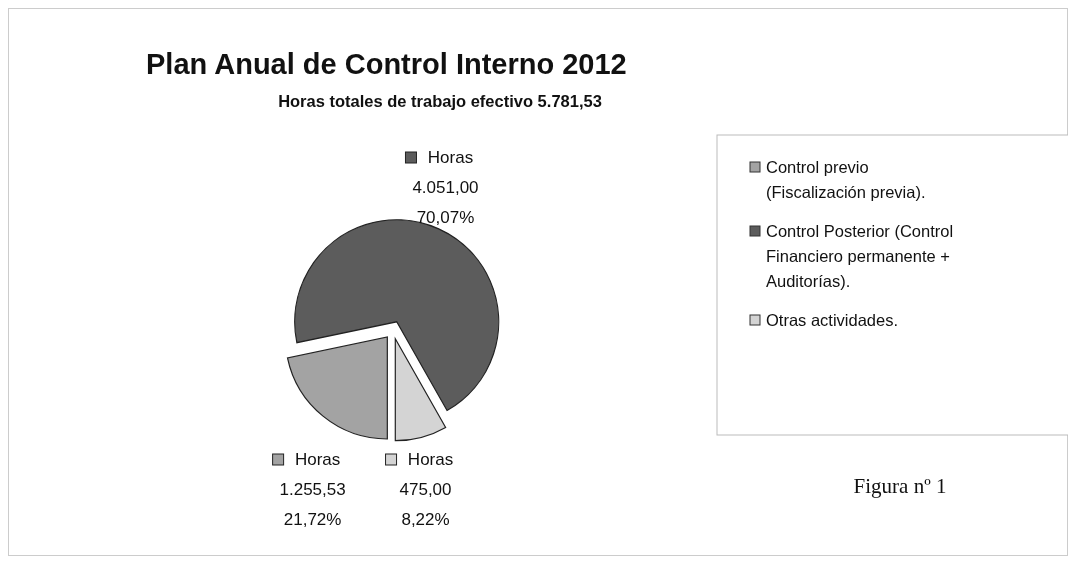 This screenshot has height=564, width=1076. What do you see at coordinates (445, 202) in the screenshot?
I see `data-label: 4.051,00 70,07%` at bounding box center [445, 202].